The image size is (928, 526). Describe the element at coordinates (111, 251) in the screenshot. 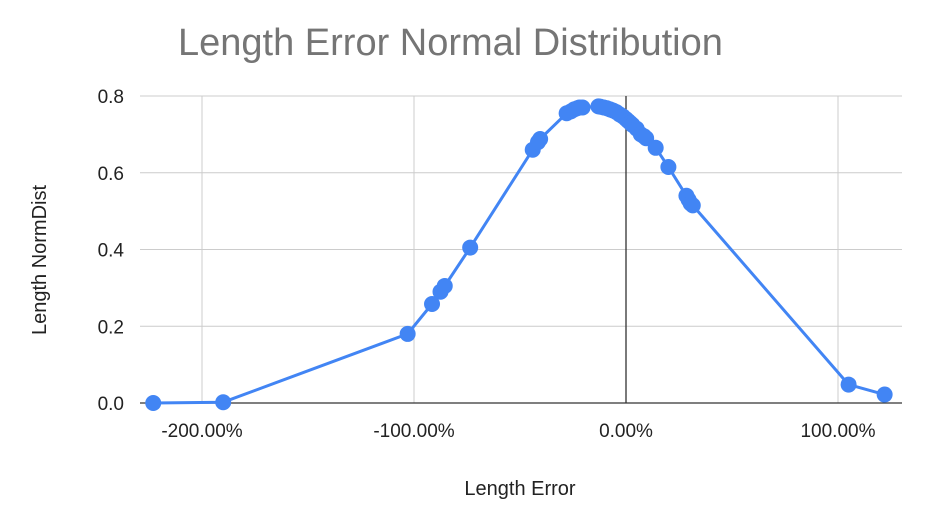

I see `y-tick-label: 0.4` at that location.